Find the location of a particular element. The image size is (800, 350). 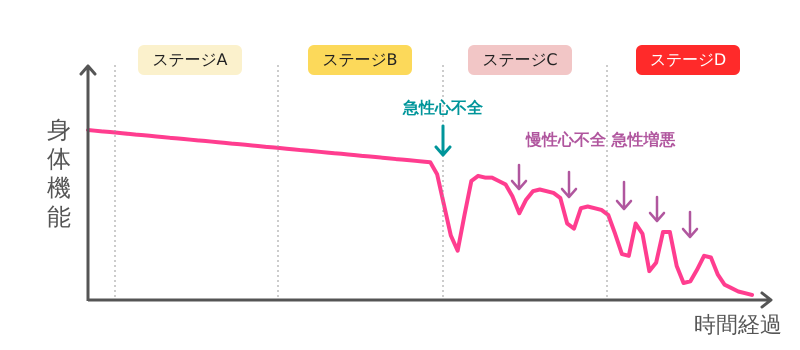

x-axis-title: 時間経過 is located at coordinates (737, 326).